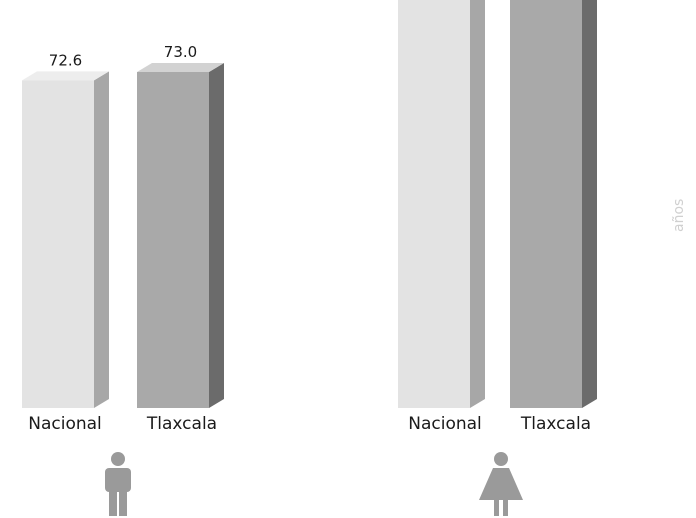 The image size is (696, 518). What do you see at coordinates (555, 424) in the screenshot?
I see `category-label-female-tlaxcala: Tlaxcala` at bounding box center [555, 424].